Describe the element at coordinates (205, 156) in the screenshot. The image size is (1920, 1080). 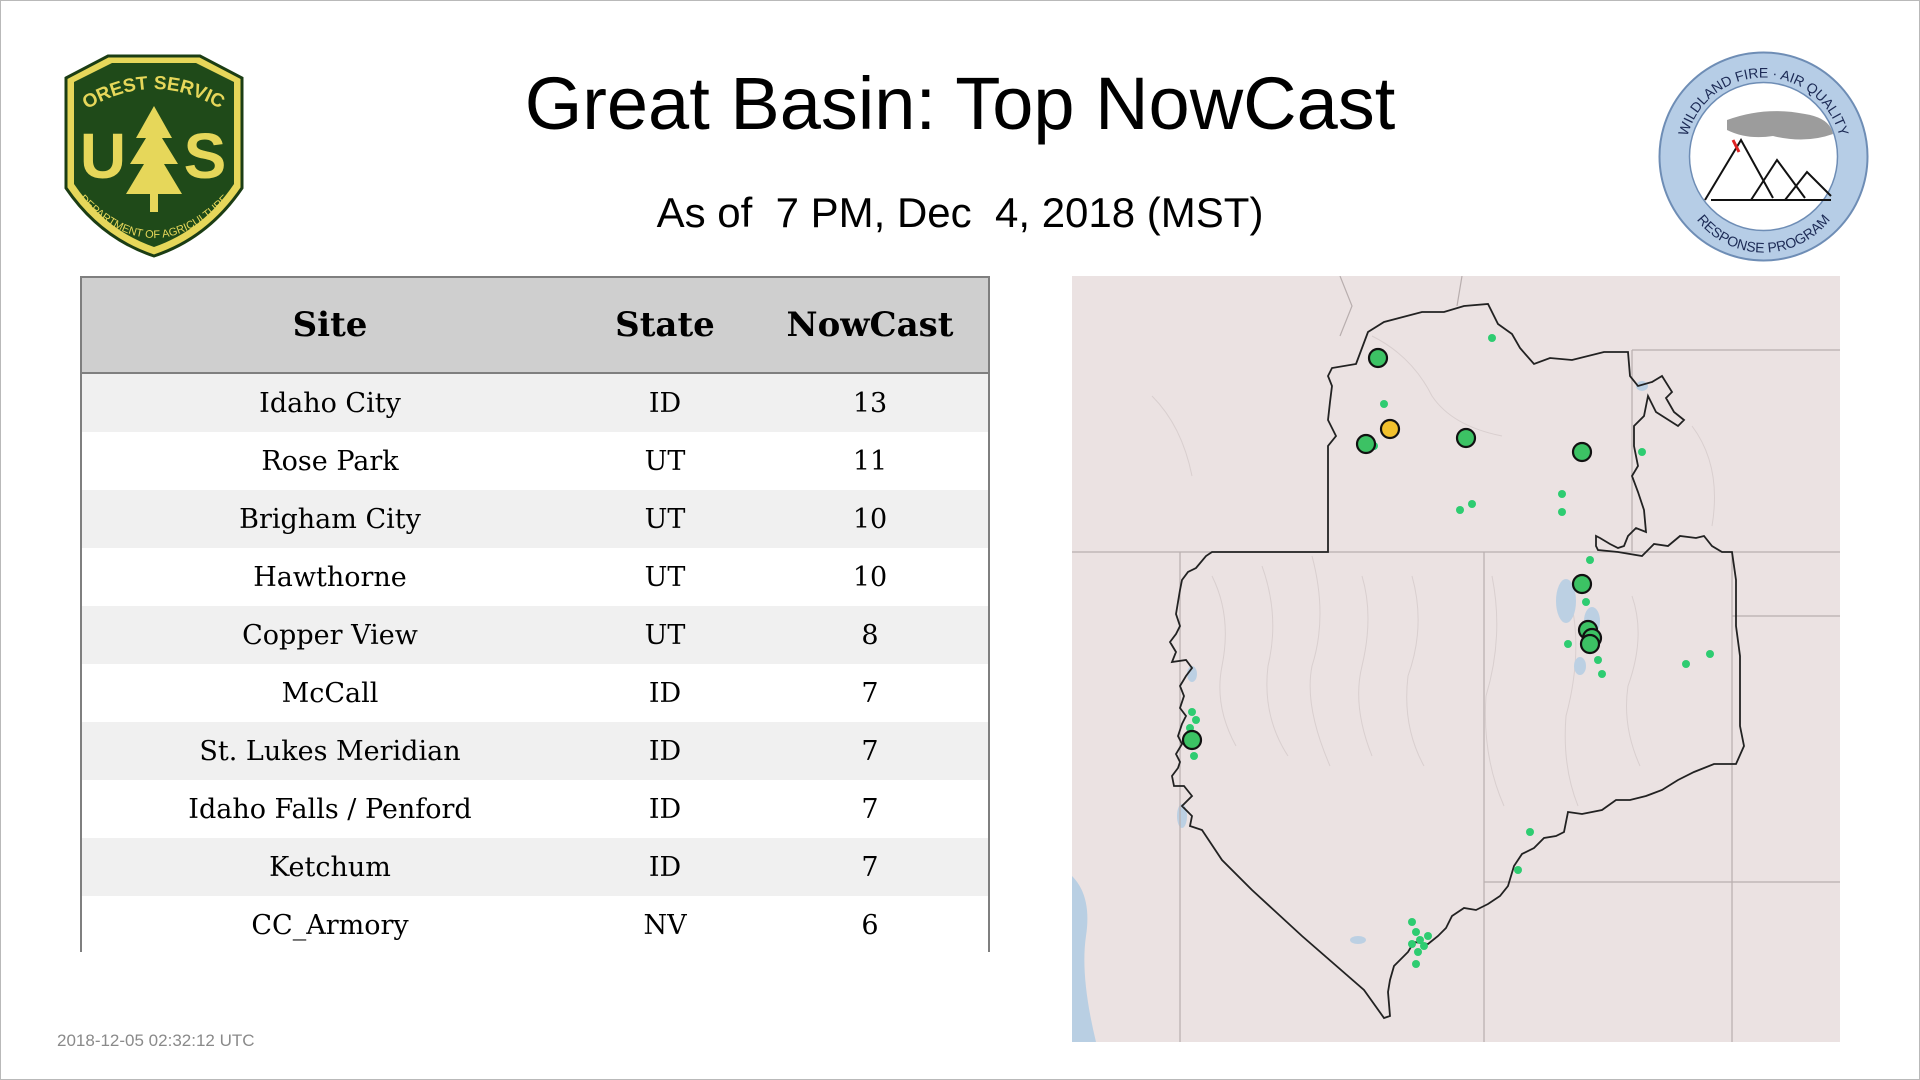
I see `logo-letter-s: S` at that location.